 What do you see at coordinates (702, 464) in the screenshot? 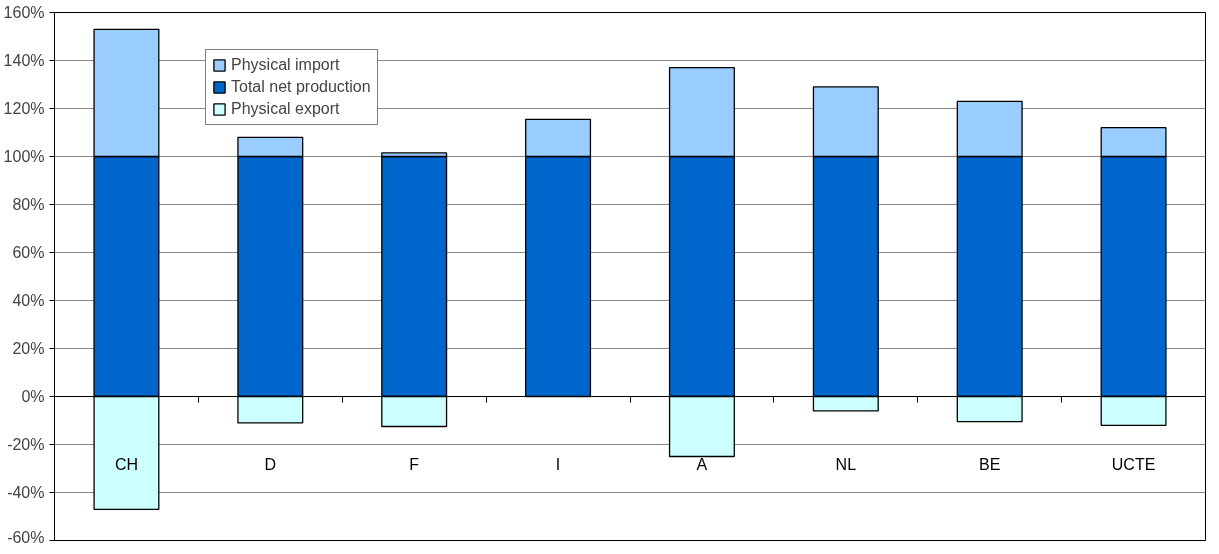
I see `x-tick-label: A` at bounding box center [702, 464].